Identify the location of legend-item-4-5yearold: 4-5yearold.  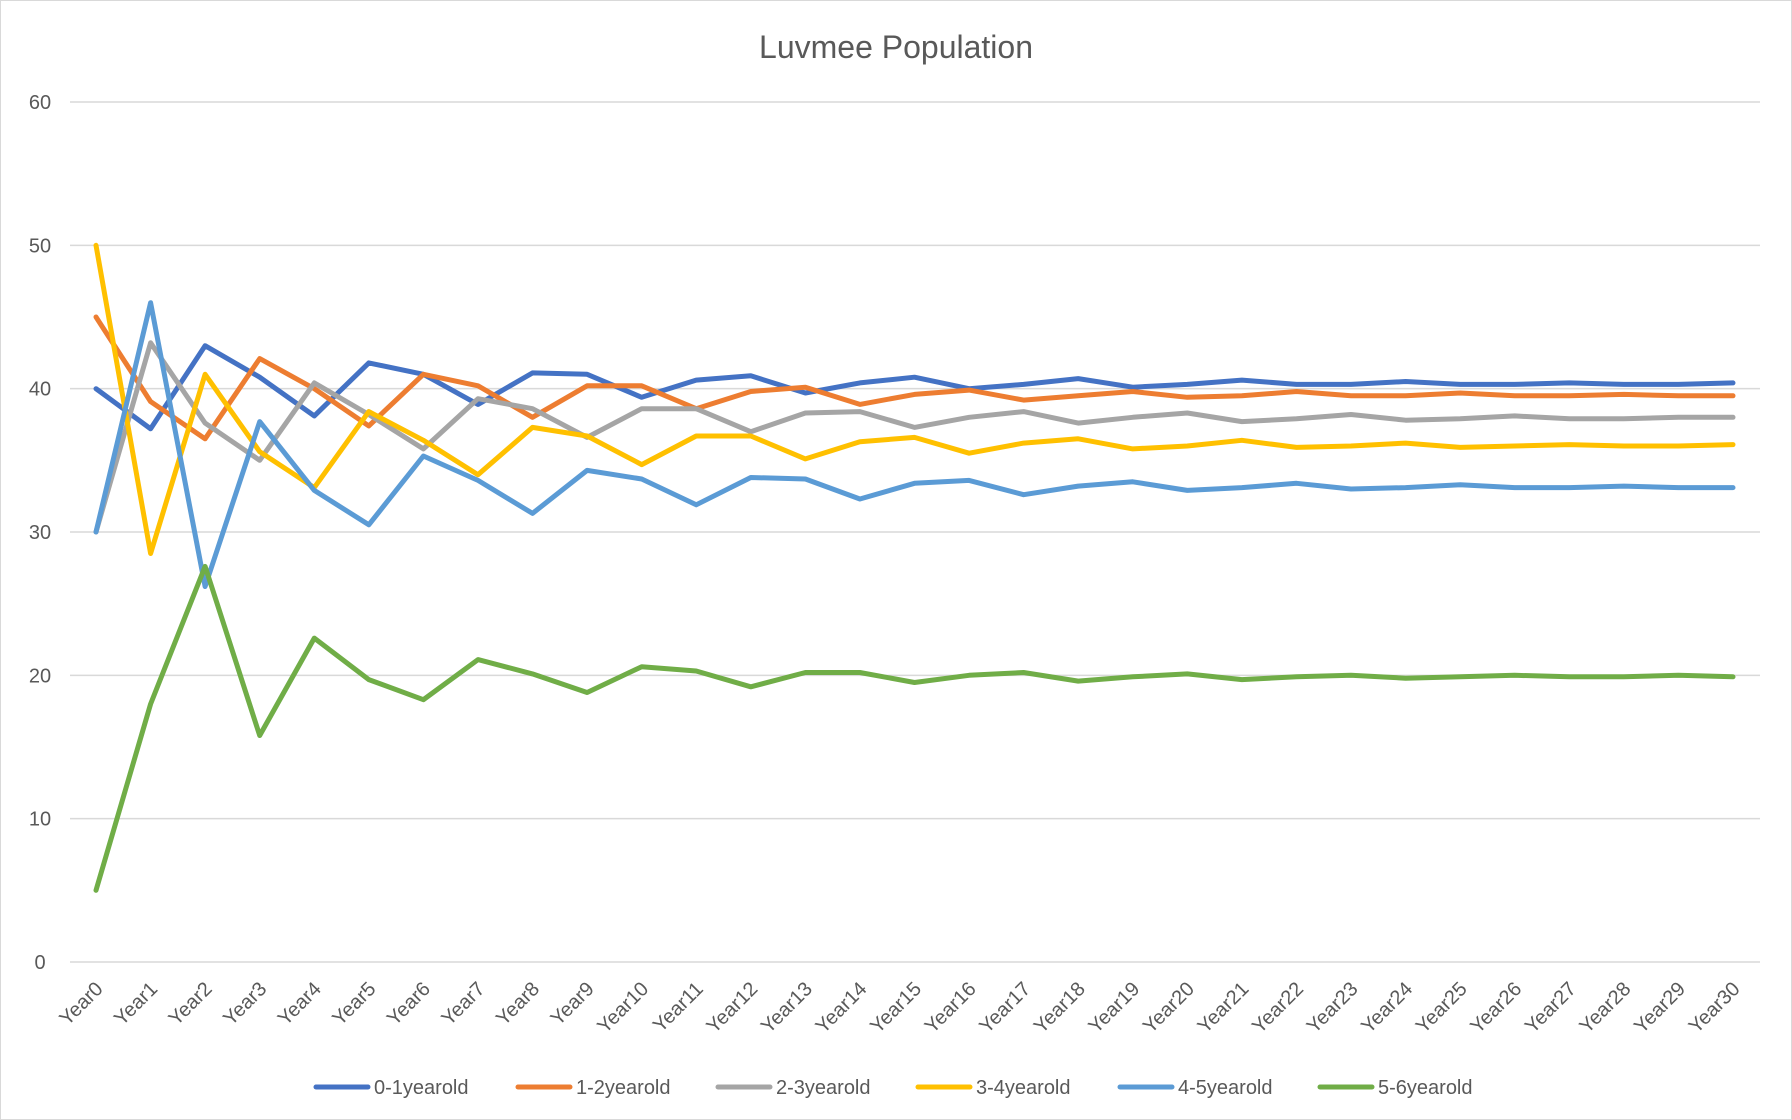
(1195, 1088).